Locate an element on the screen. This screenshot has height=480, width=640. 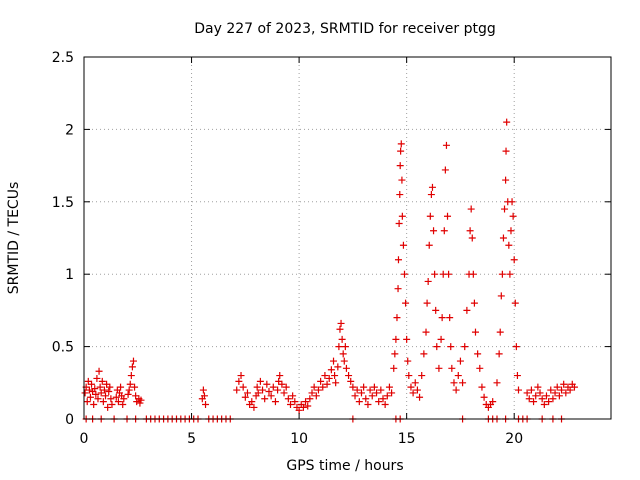
y-tick-label: 0 is located at coordinates (69, 420).